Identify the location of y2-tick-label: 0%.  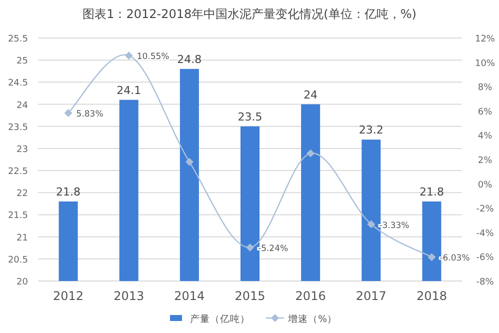
(485, 185).